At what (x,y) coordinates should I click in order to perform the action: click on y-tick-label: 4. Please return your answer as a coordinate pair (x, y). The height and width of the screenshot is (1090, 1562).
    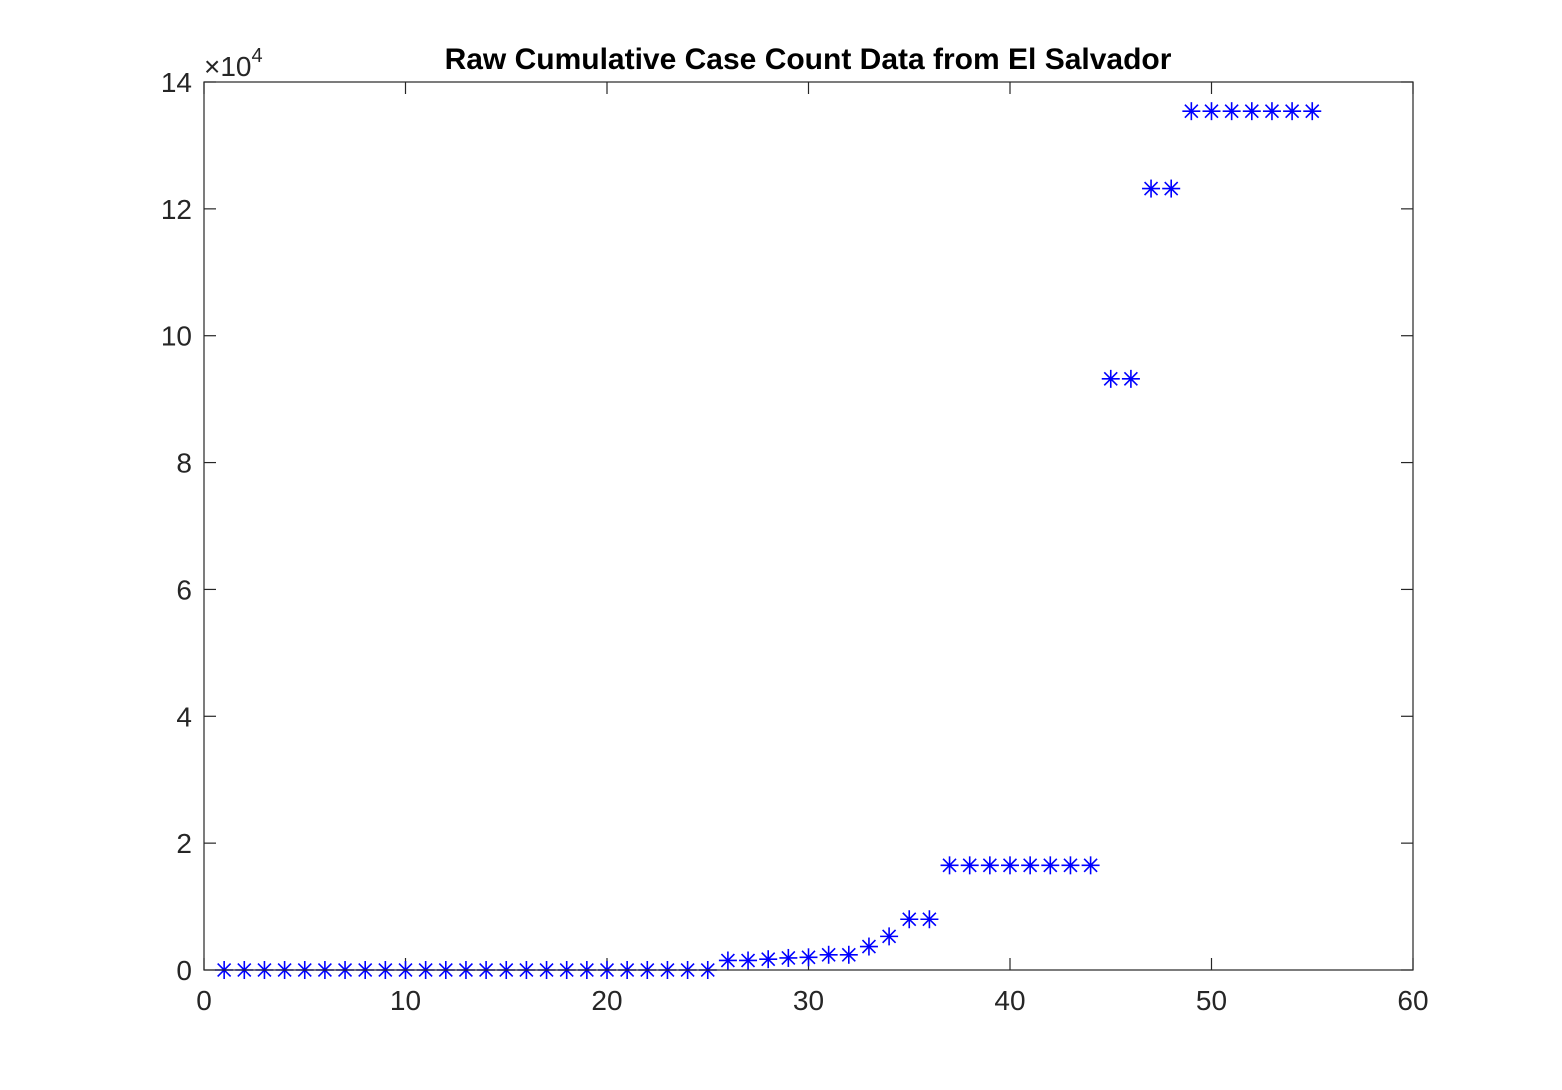
    Looking at the image, I should click on (184, 716).